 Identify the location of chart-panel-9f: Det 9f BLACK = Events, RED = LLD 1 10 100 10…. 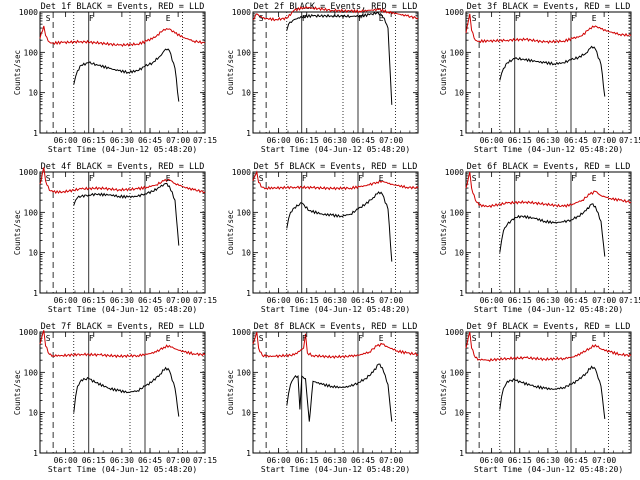
(535, 398).